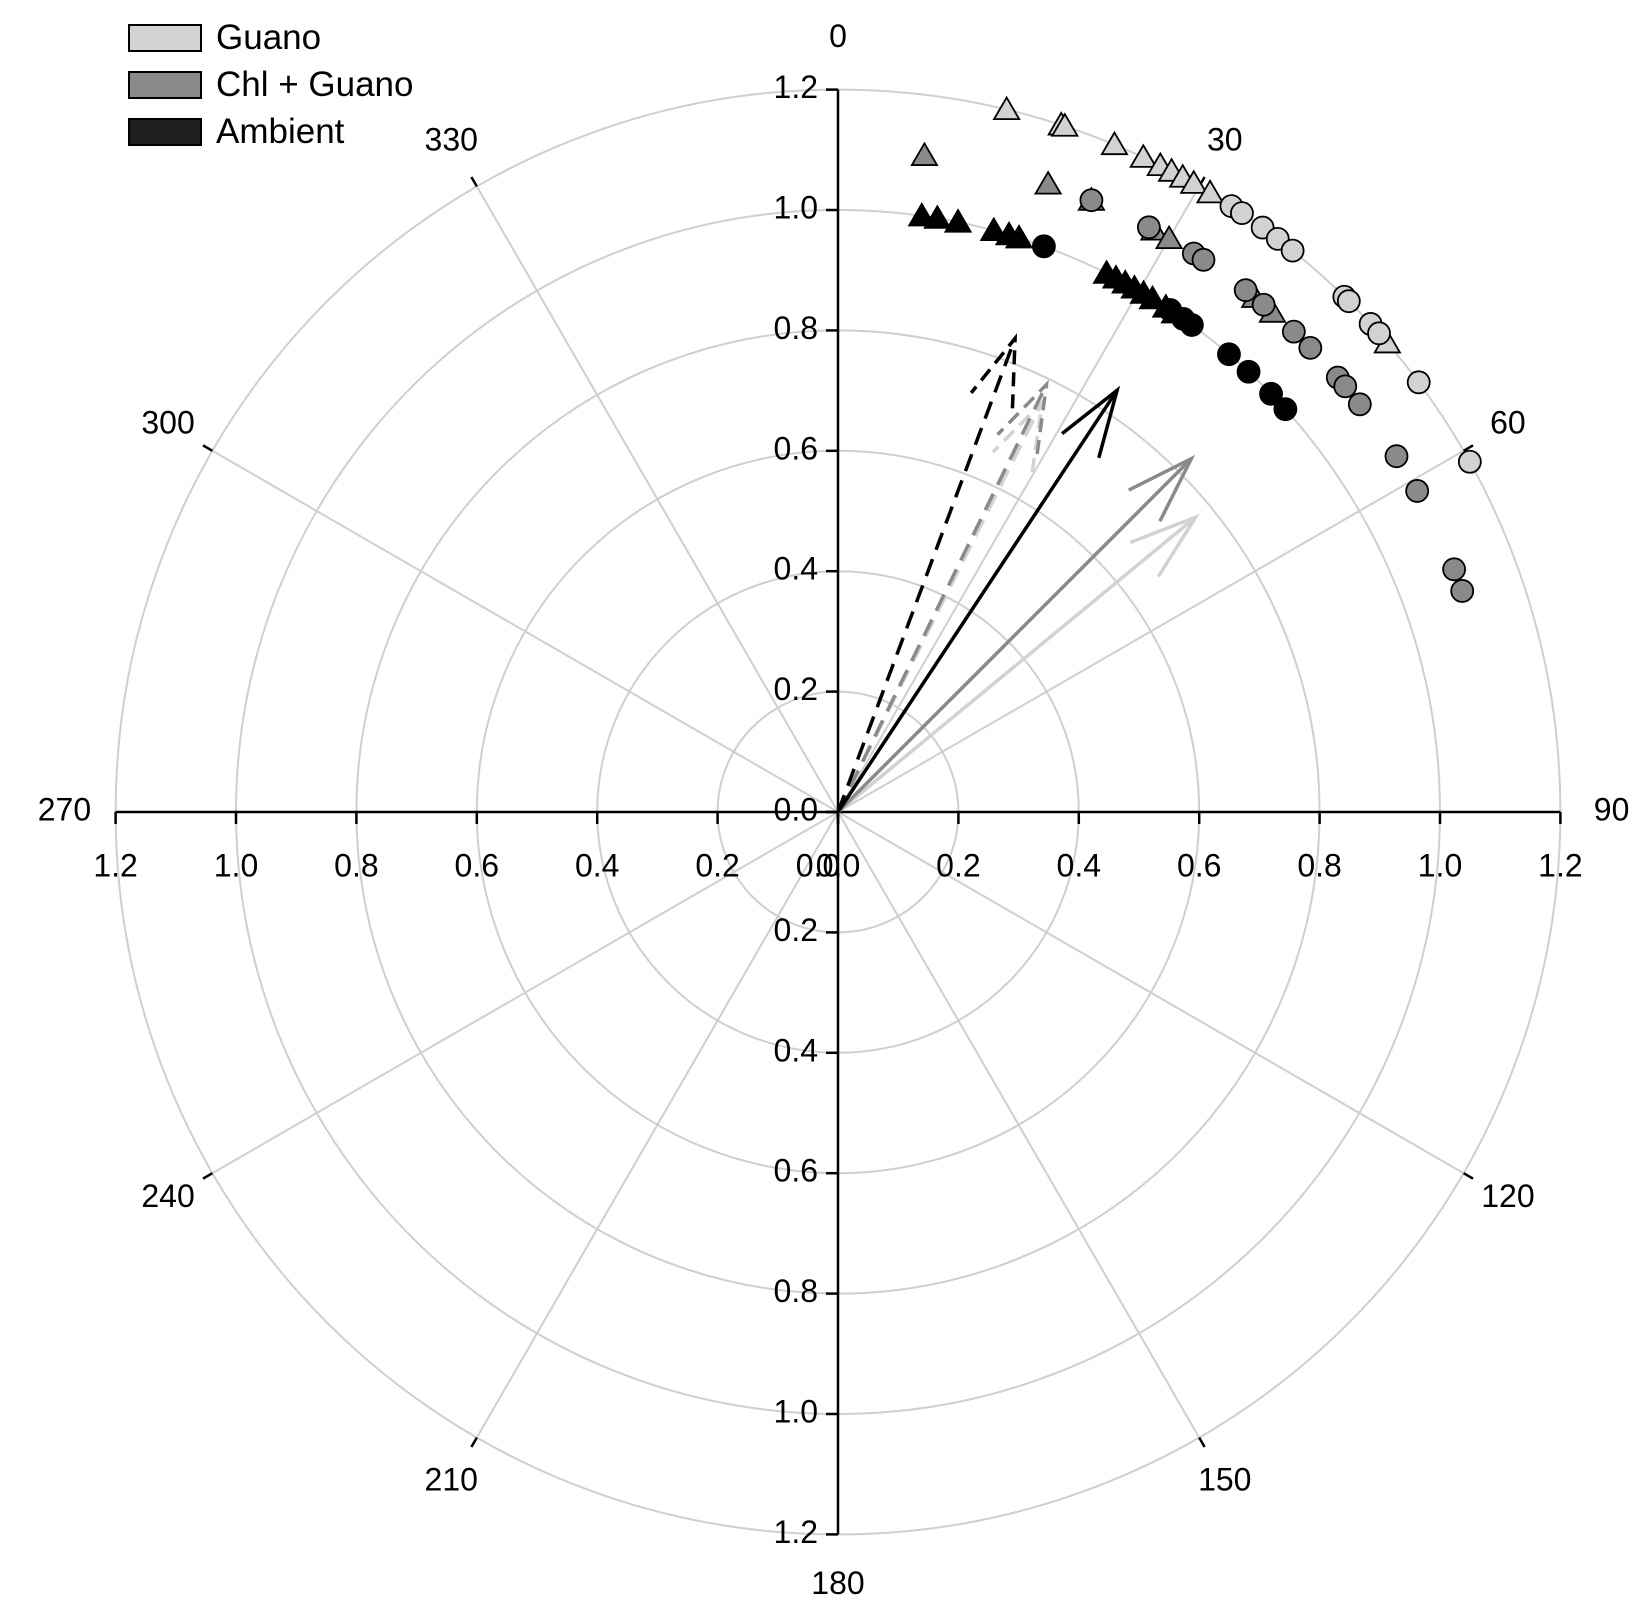  What do you see at coordinates (1507, 1196) in the screenshot?
I see `angle-tick-label: 120` at bounding box center [1507, 1196].